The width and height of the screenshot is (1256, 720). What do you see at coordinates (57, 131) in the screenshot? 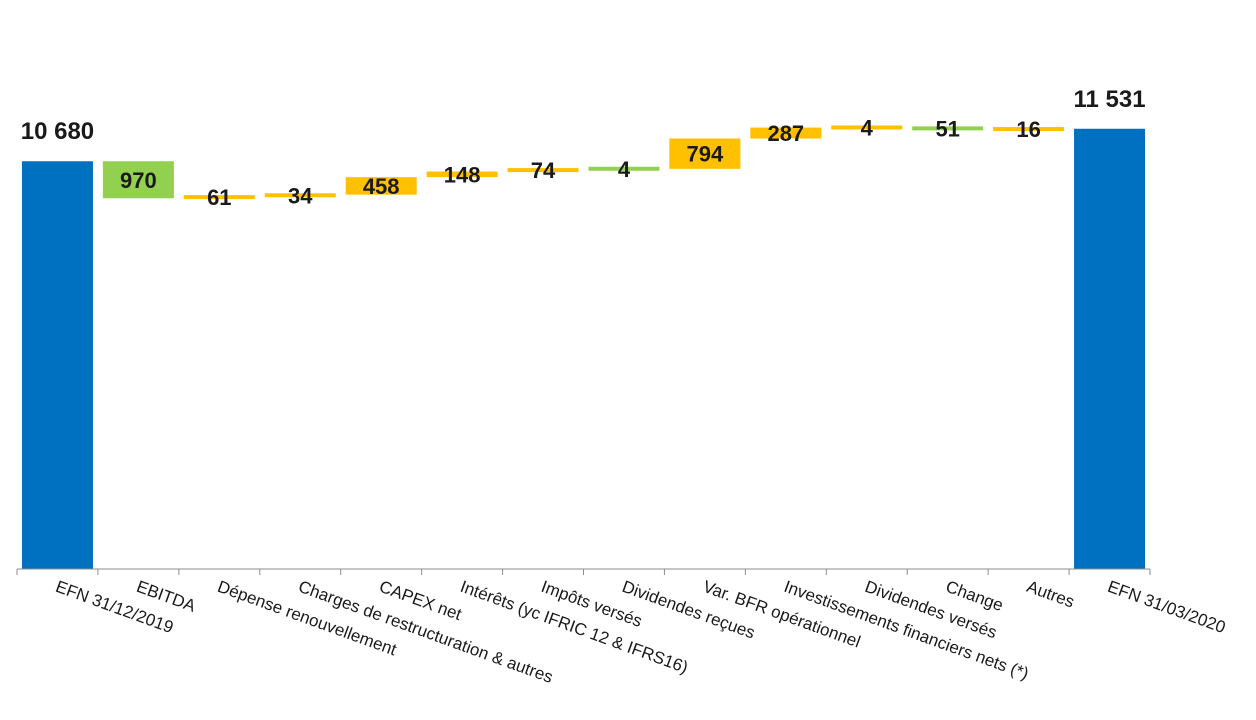
I see `value-label-0: 10 680` at bounding box center [57, 131].